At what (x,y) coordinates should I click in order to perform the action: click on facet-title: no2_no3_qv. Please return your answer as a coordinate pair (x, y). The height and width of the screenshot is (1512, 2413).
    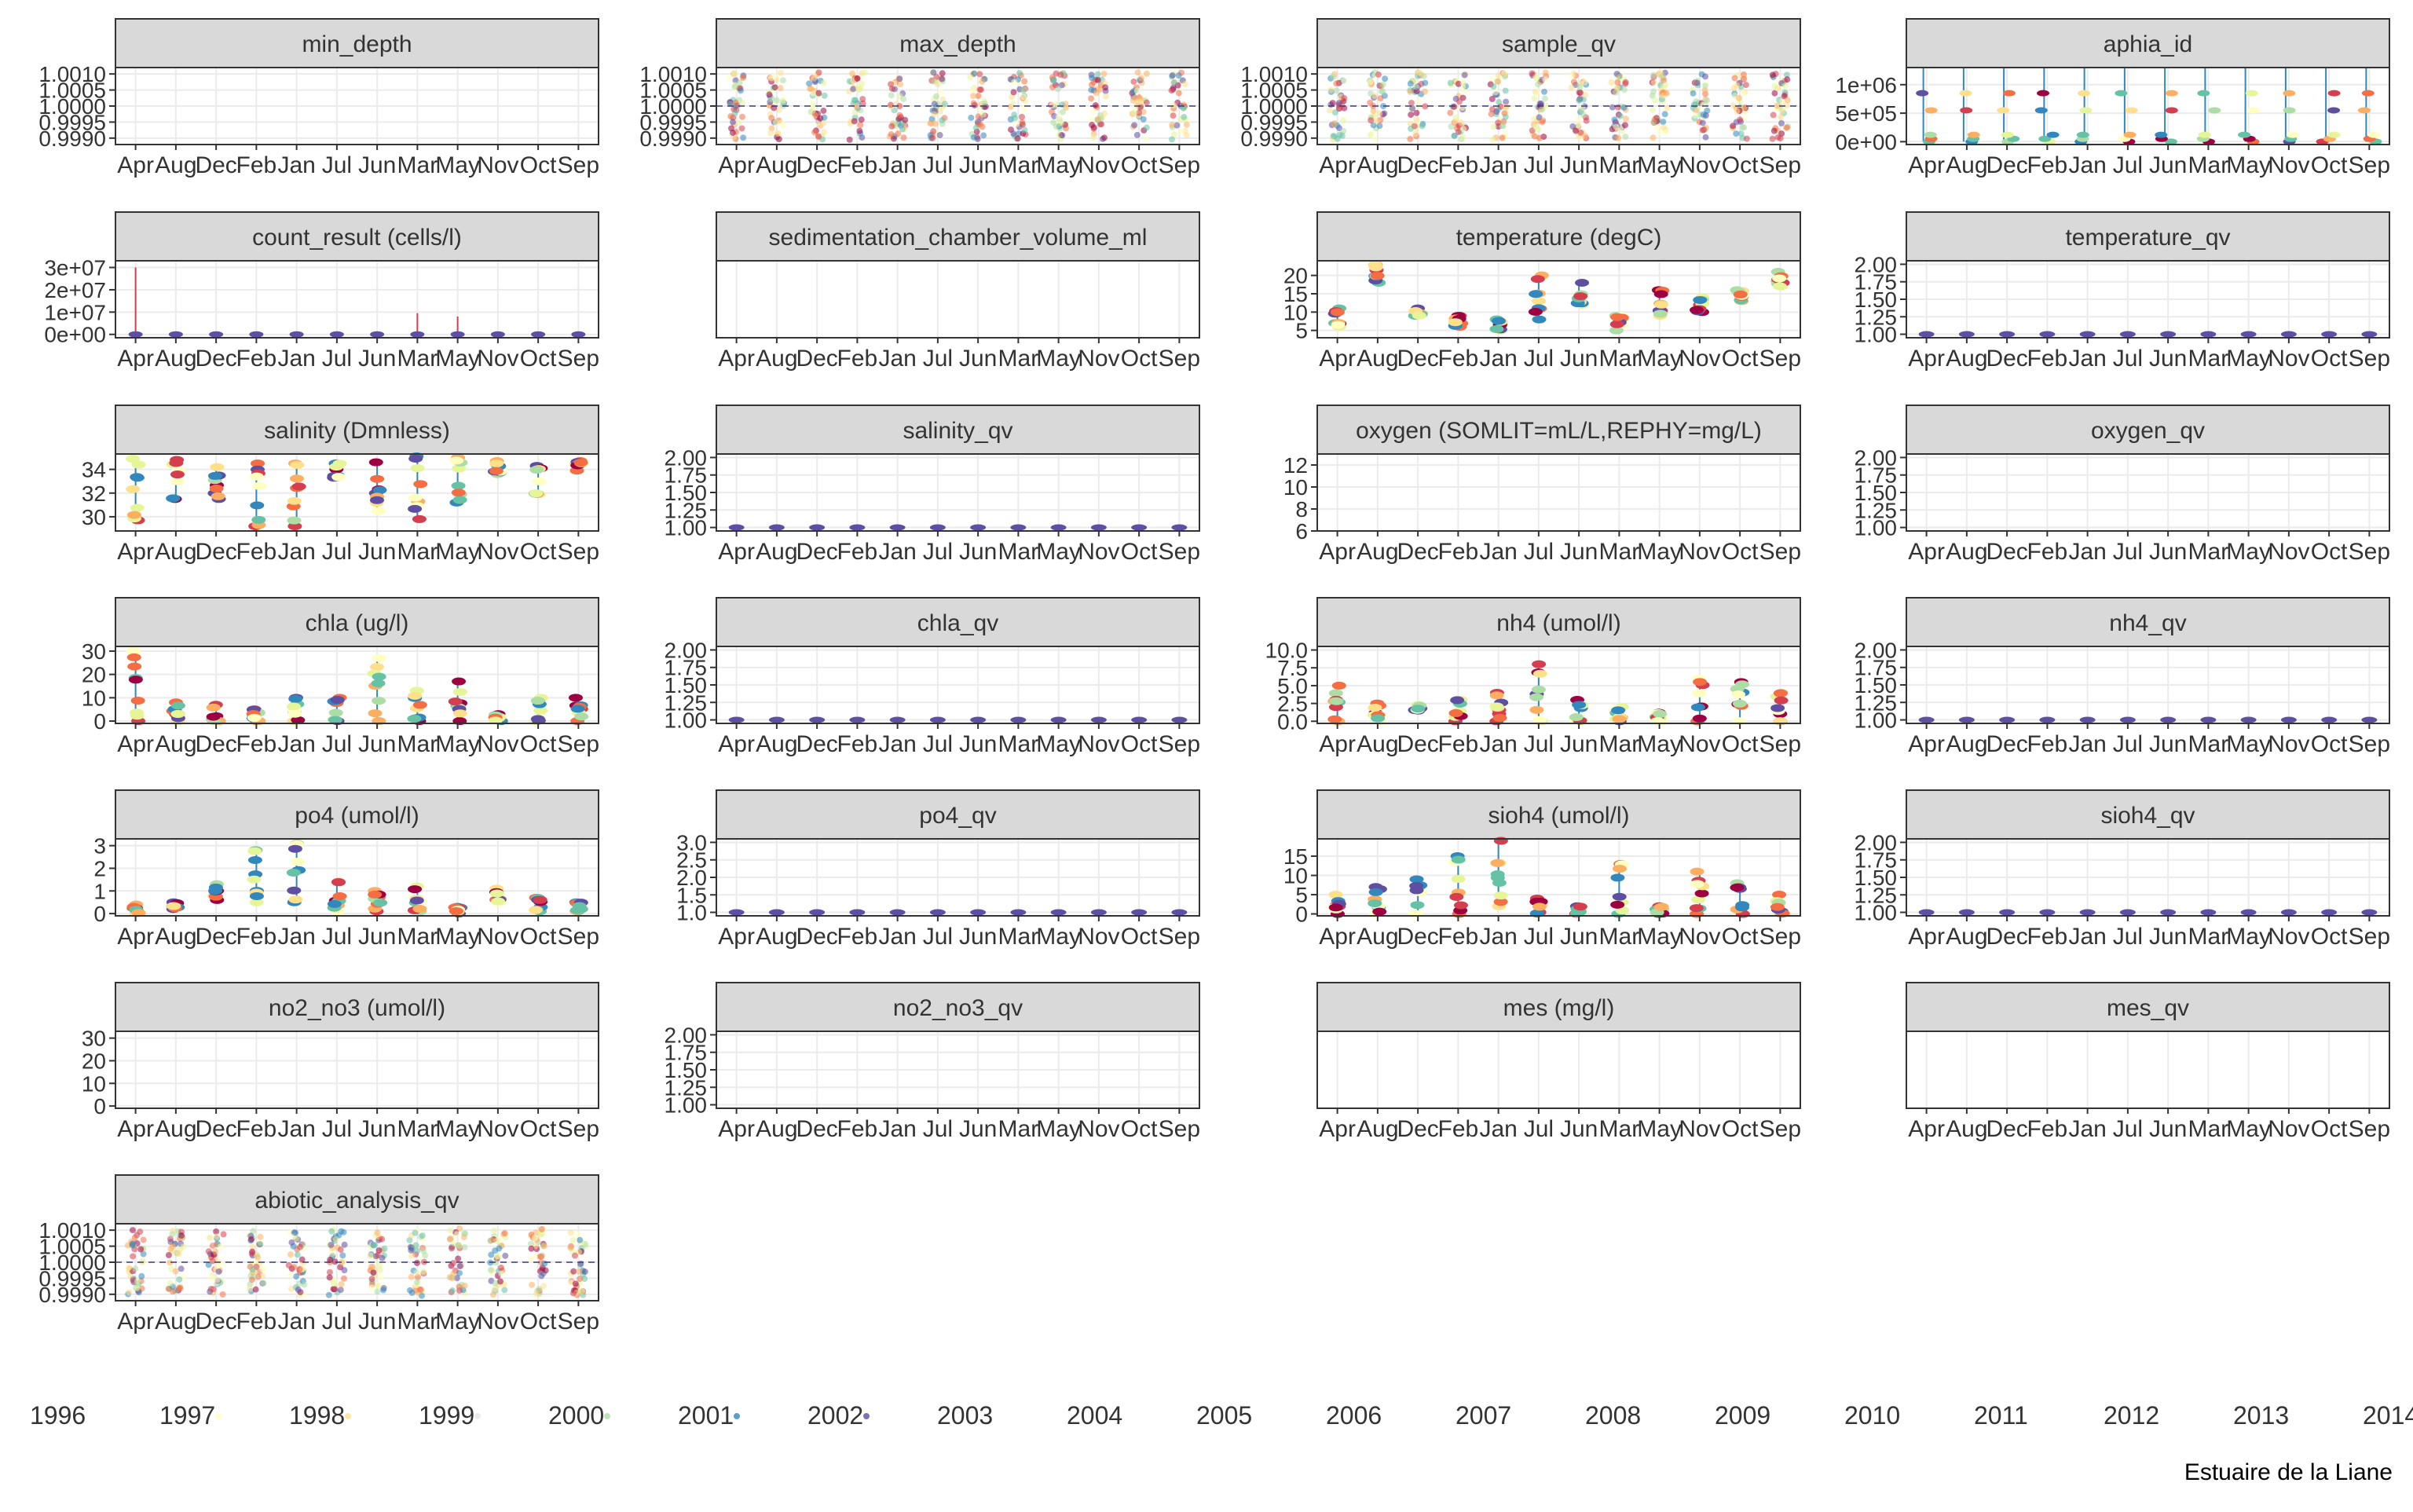
    Looking at the image, I should click on (958, 1008).